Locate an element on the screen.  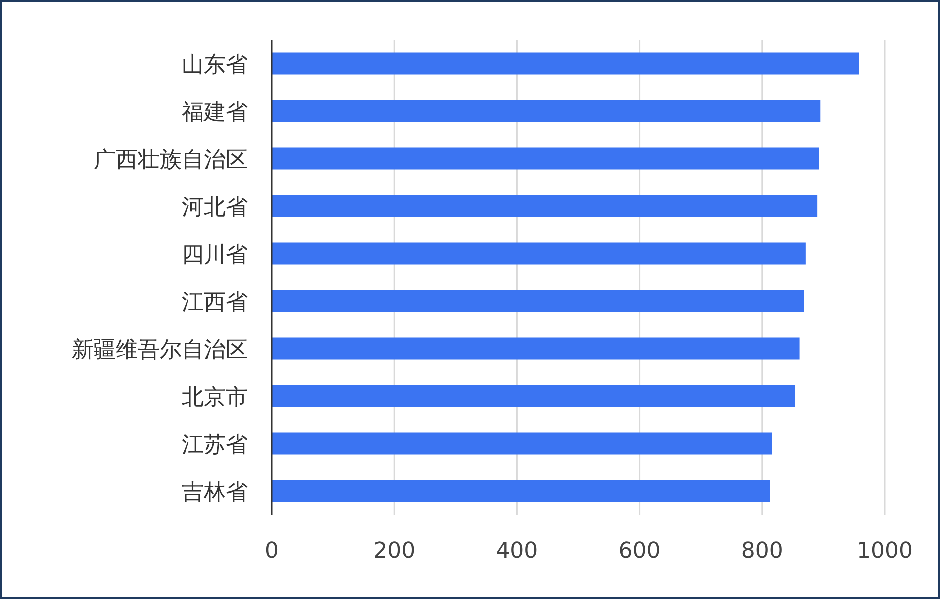
x-tick-label: 400 is located at coordinates (517, 551).